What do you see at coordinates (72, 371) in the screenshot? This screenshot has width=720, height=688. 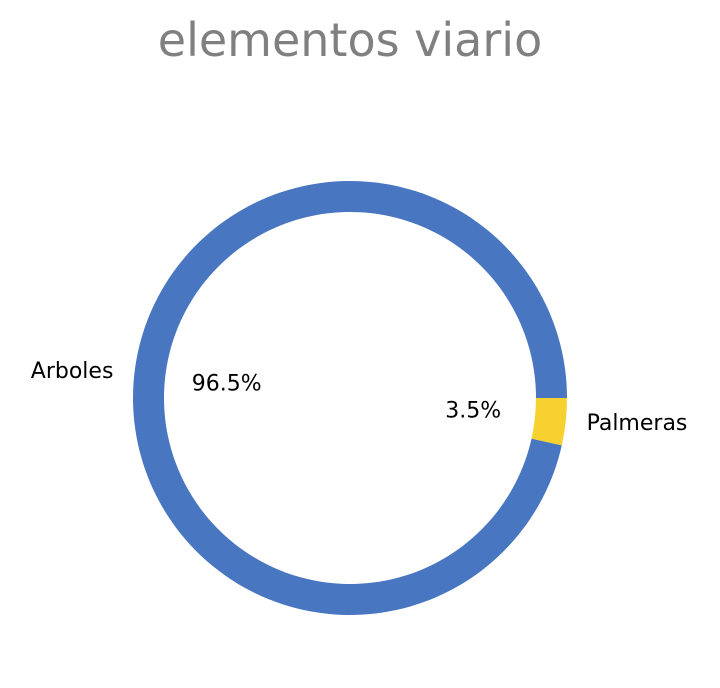 I see `category-label-arboles: Arboles` at bounding box center [72, 371].